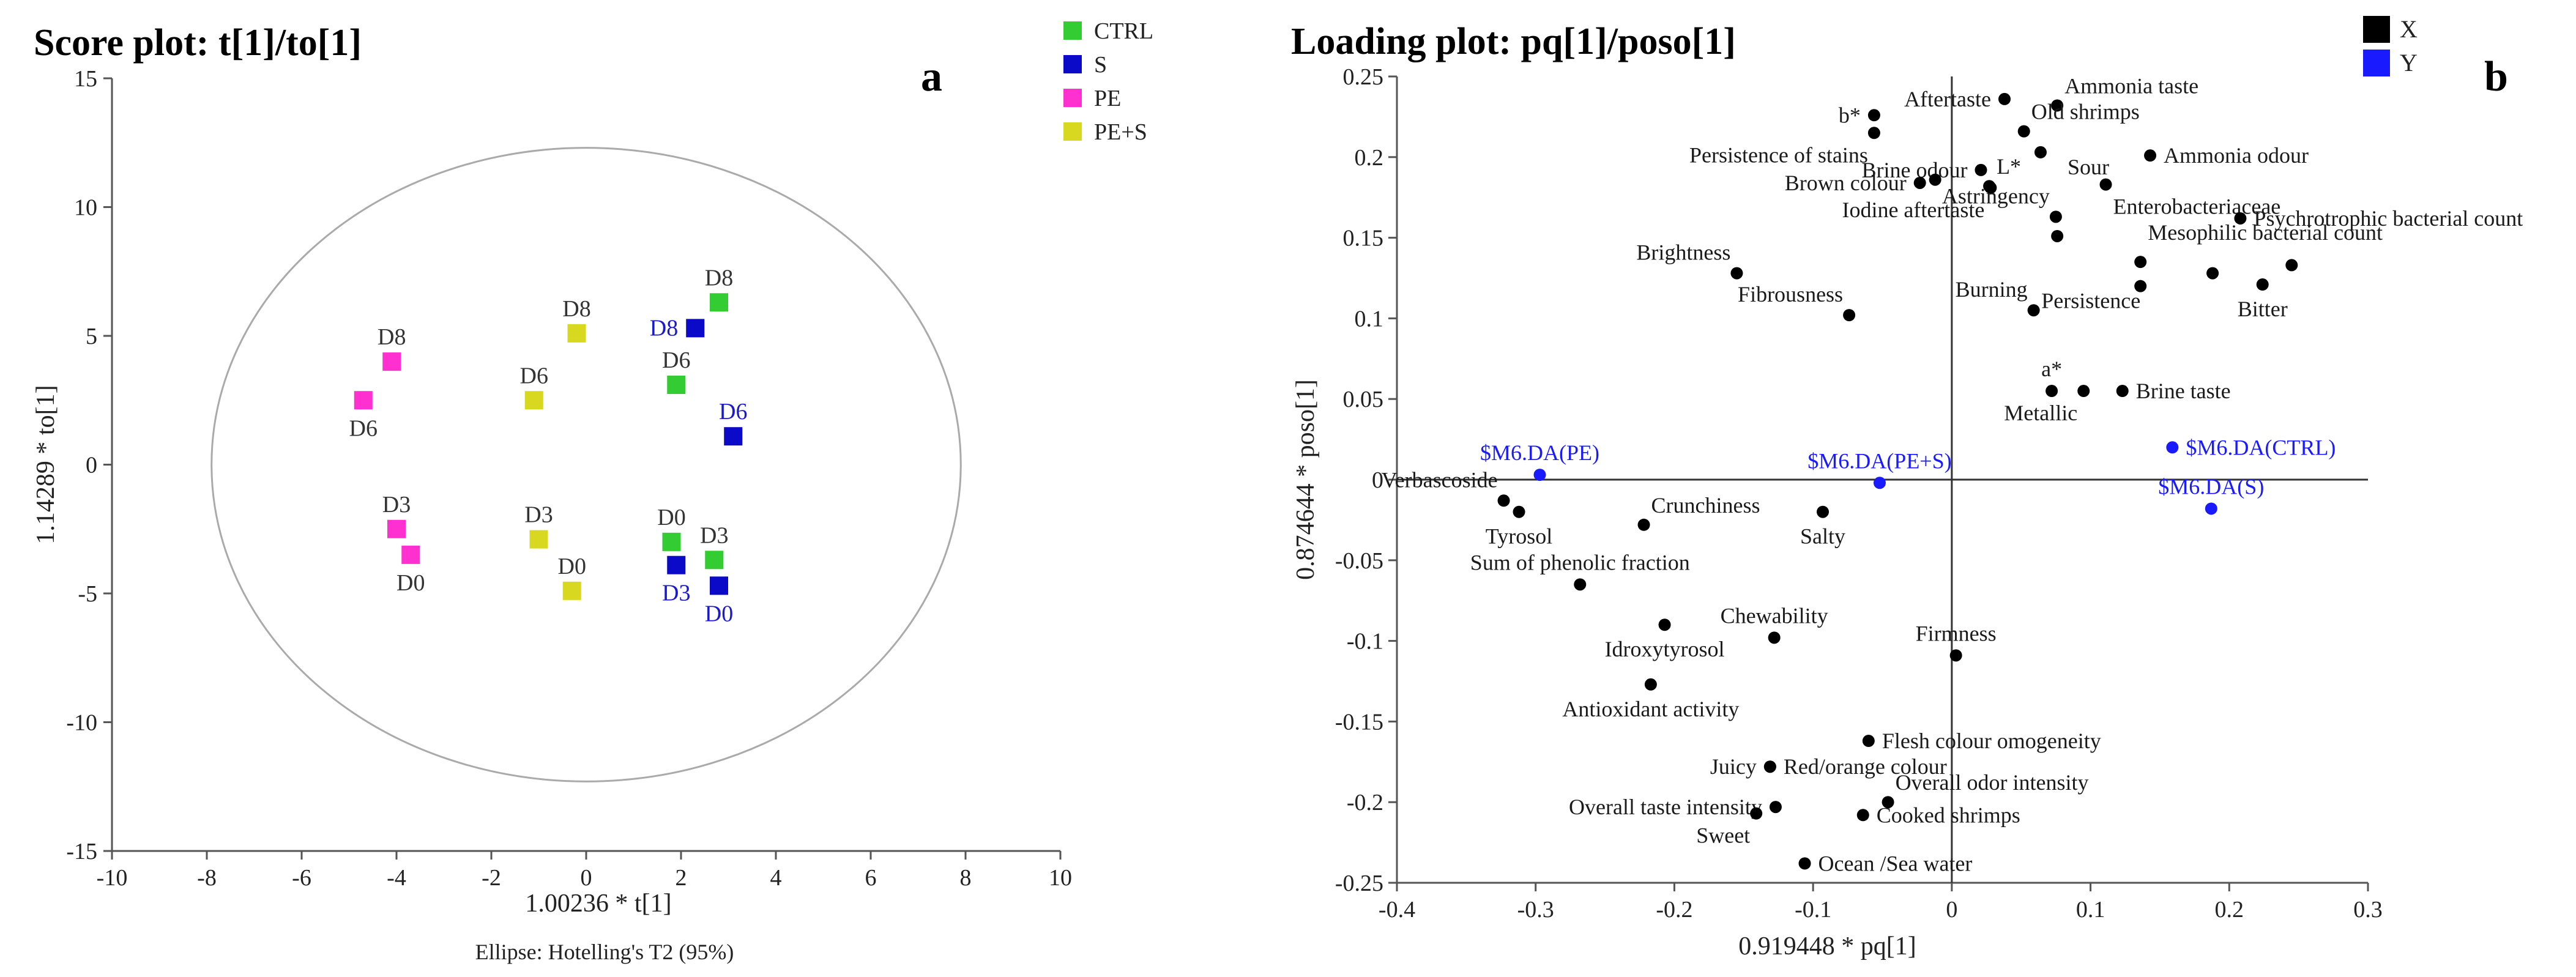 The image size is (2576, 977). I want to click on y-tick-label: 0.05, so click(1363, 399).